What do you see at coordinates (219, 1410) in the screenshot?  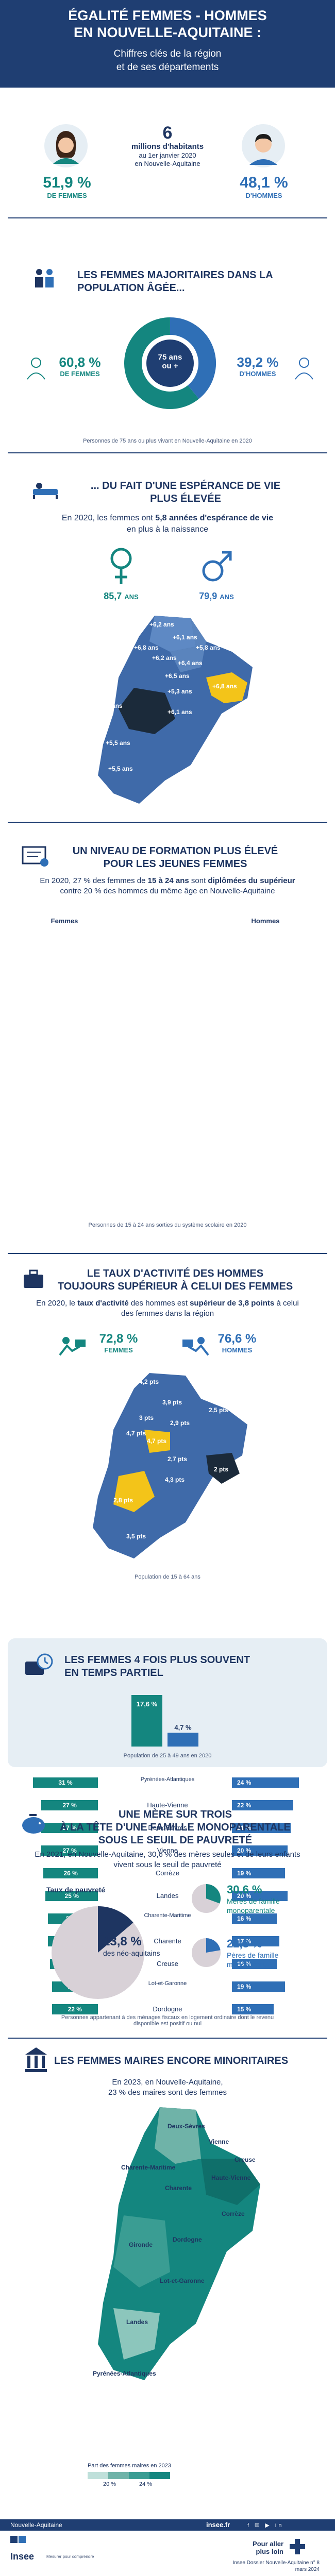 I see `map-label: 2,5 pts` at bounding box center [219, 1410].